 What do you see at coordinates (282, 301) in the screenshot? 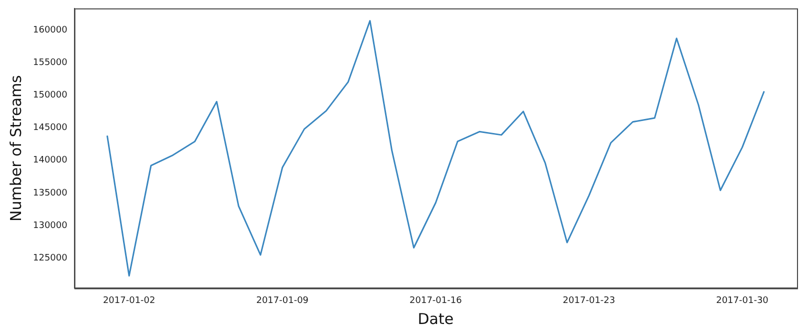
I see `x-tick-label: 2017-01-09` at bounding box center [282, 301].